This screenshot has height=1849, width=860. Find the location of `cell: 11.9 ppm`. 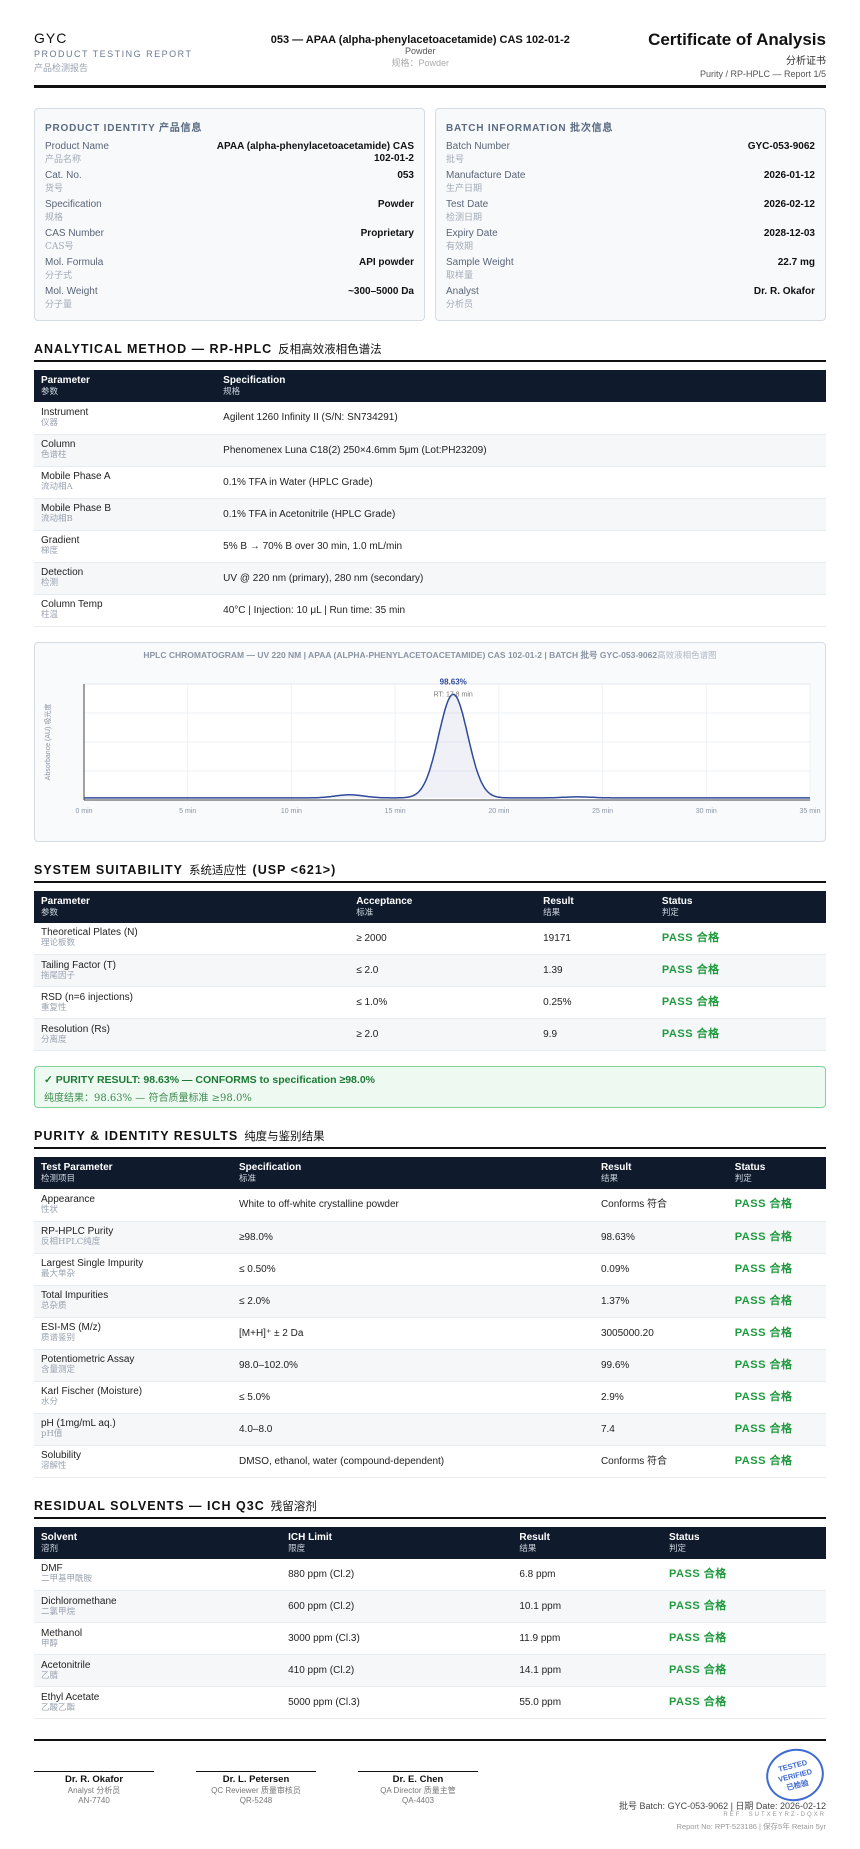

cell: 11.9 ppm is located at coordinates (587, 1638).